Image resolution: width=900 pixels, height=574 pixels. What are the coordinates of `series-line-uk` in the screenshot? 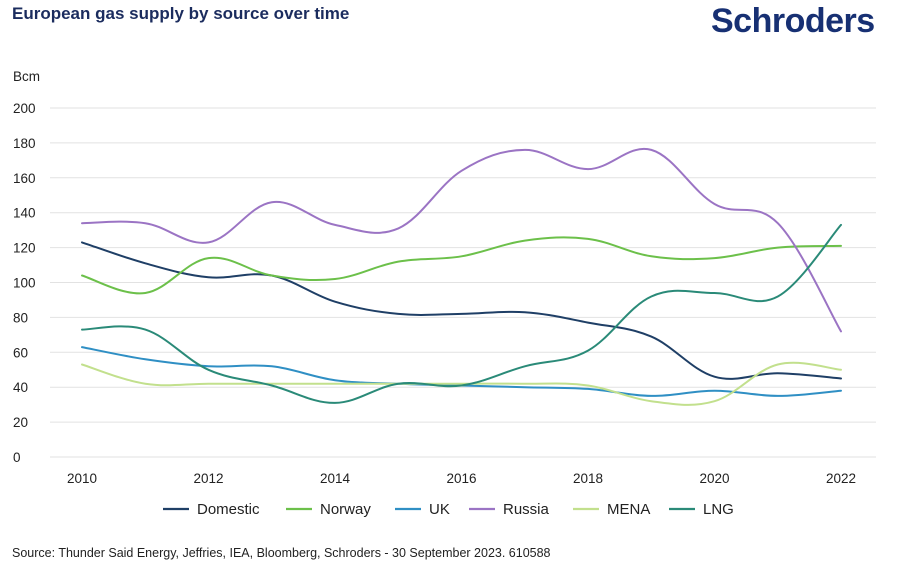 It's located at (461, 371).